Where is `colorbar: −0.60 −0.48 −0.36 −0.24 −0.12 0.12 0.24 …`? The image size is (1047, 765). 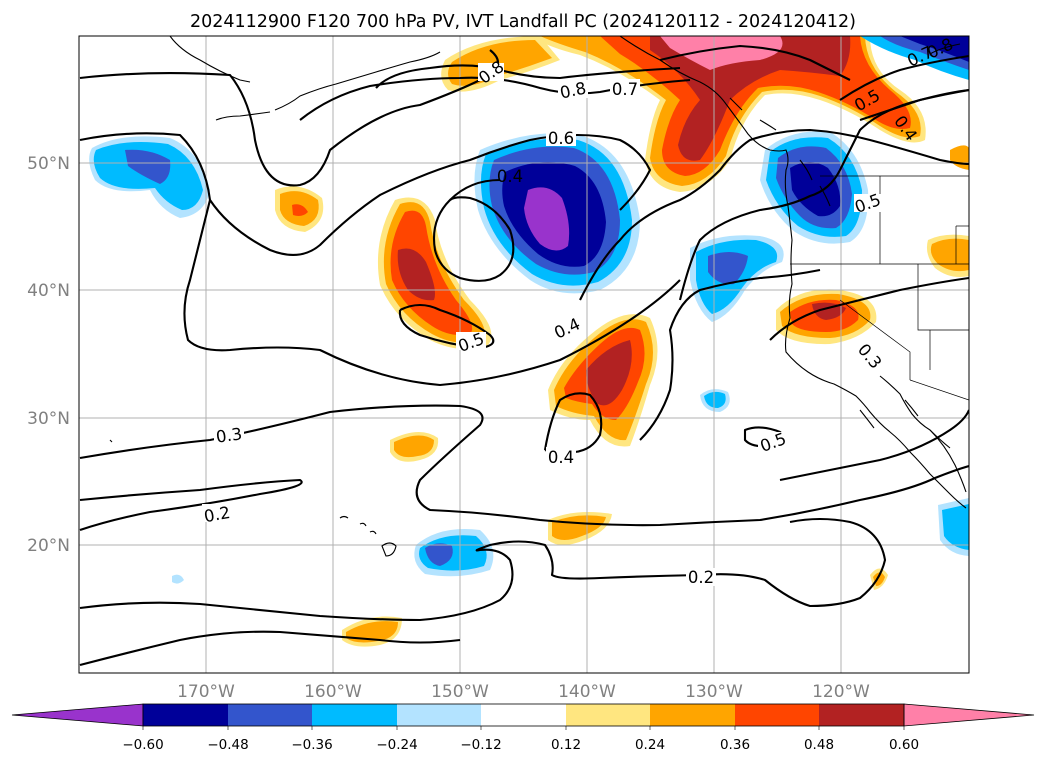
colorbar: −0.60 −0.48 −0.36 −0.24 −0.12 0.12 0.24 … is located at coordinates (523, 728).